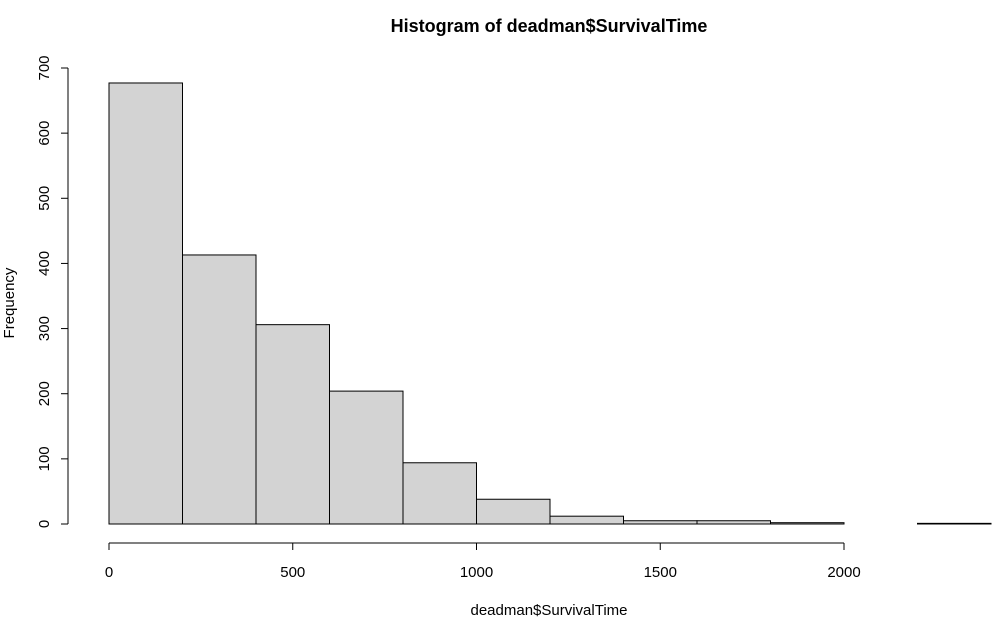  Describe the element at coordinates (549, 26) in the screenshot. I see `chart-title: Histogram of deadman$SurvivalTime` at that location.